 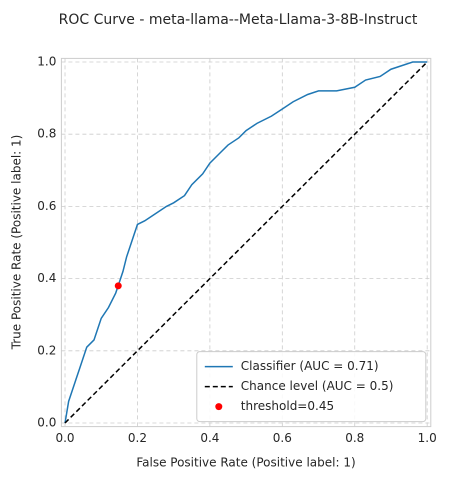 I want to click on x-tick-label: 0.6, so click(x=282, y=438).